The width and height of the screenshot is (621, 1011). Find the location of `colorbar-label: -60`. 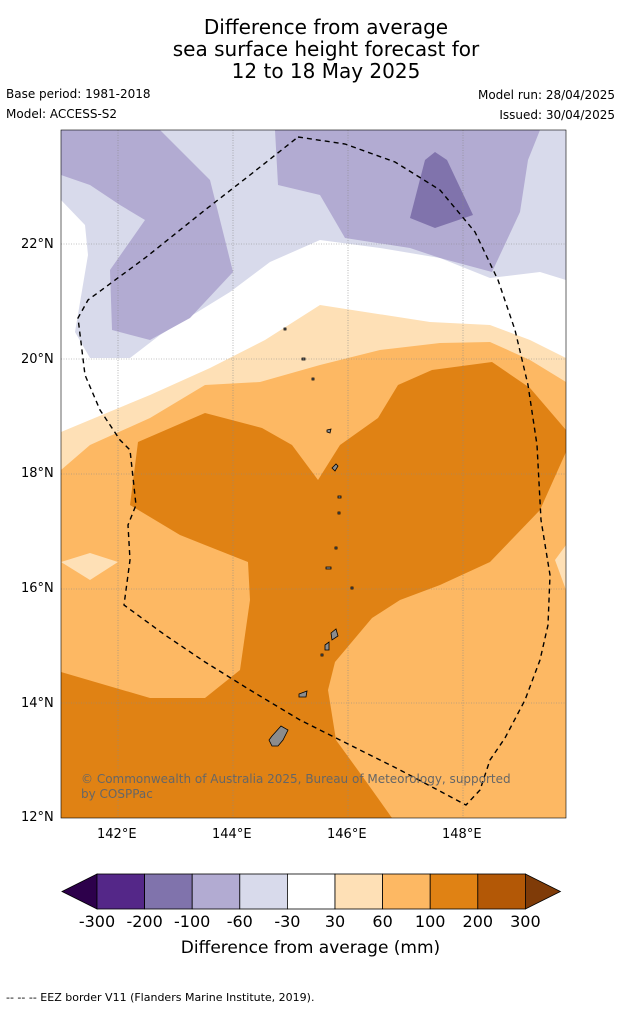

colorbar-label: -60 is located at coordinates (239, 921).